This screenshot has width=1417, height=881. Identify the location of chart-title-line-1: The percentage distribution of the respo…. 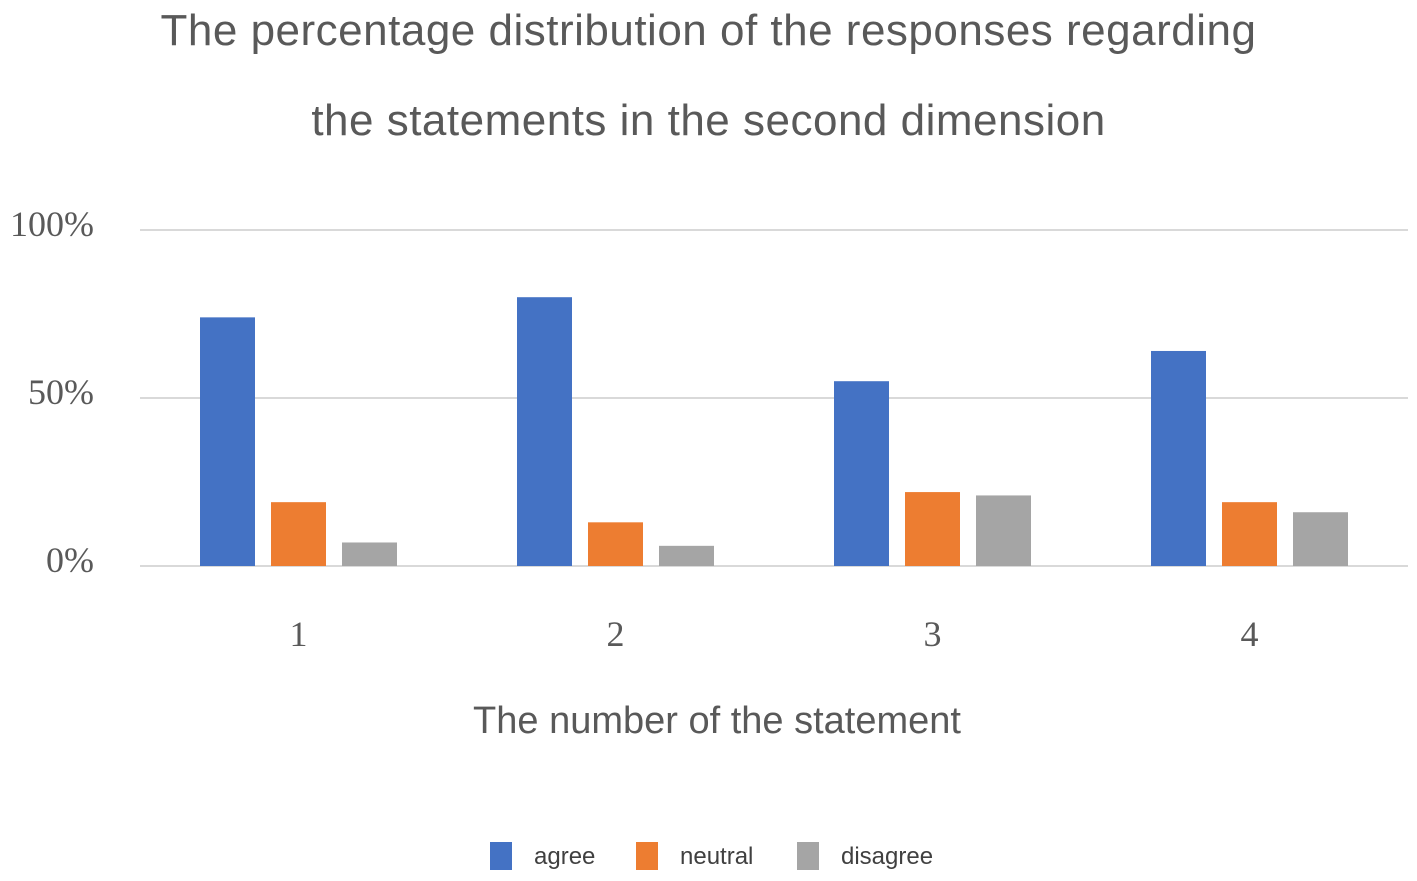
(708, 30).